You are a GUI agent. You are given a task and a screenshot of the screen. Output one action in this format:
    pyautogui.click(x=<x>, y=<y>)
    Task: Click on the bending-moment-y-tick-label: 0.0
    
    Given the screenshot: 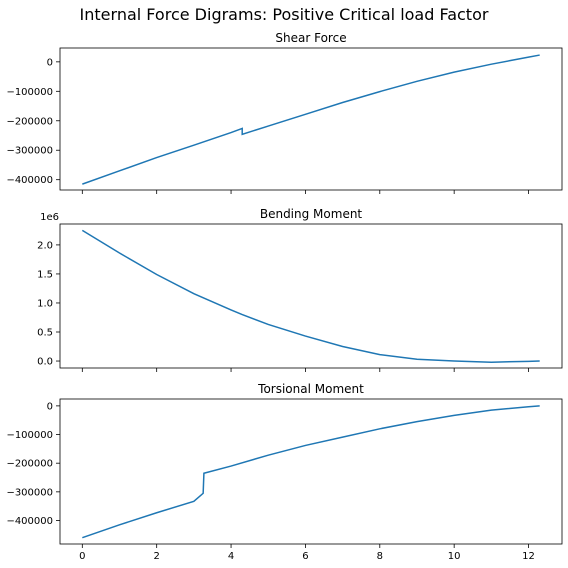 What is the action you would take?
    pyautogui.click(x=45, y=362)
    